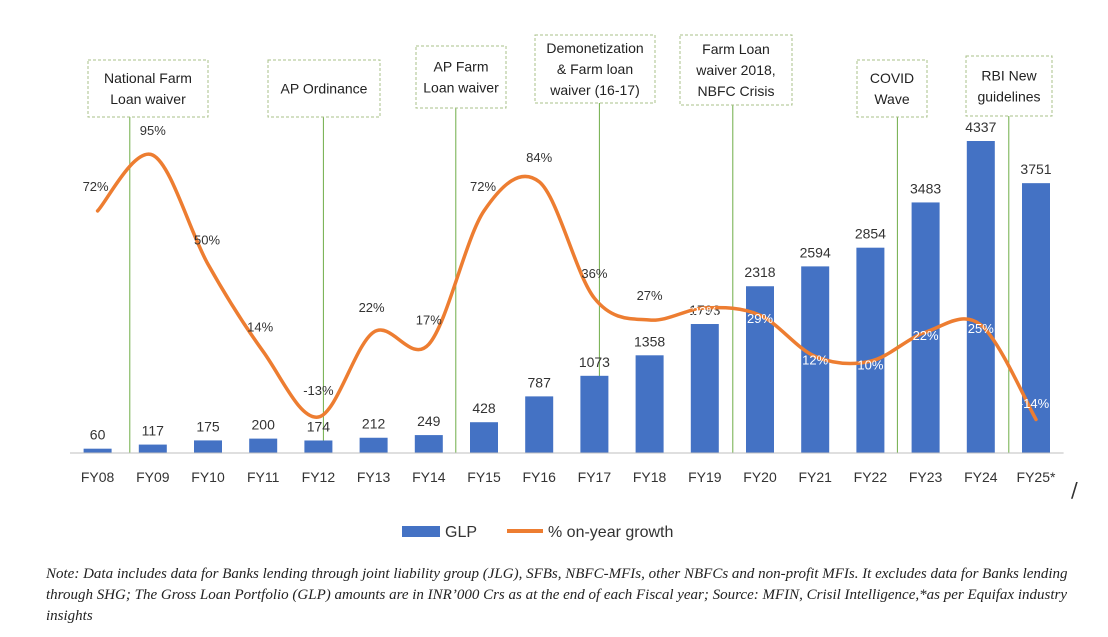  What do you see at coordinates (1036, 318) in the screenshot?
I see `glp-bar-fy25` at bounding box center [1036, 318].